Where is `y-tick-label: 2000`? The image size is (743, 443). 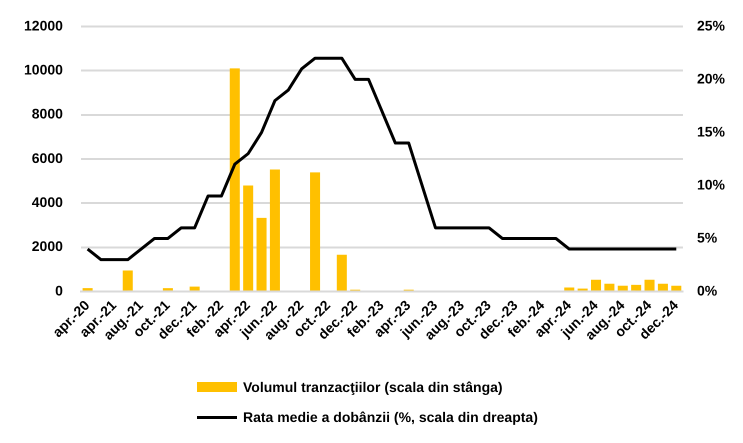 y-tick-label: 2000 is located at coordinates (48, 246).